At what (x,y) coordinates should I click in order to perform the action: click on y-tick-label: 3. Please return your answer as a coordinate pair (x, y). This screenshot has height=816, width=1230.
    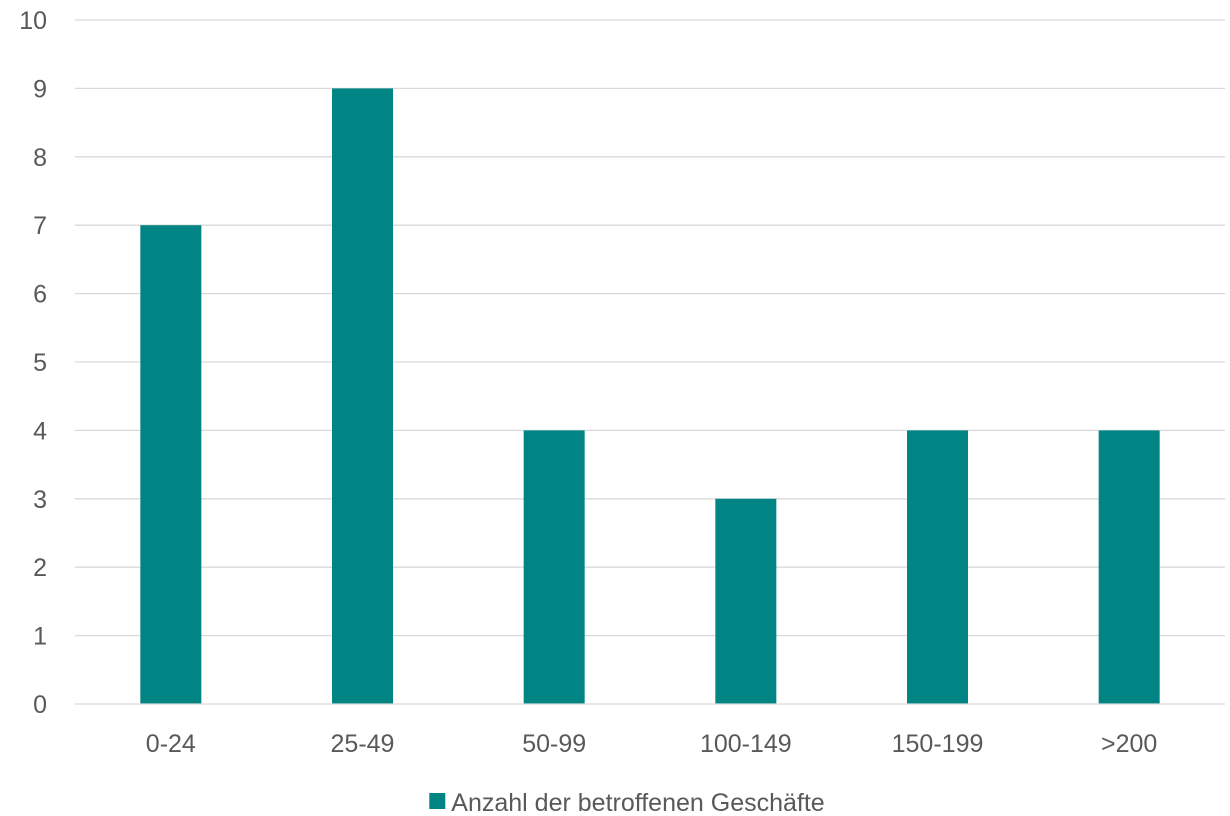
    Looking at the image, I should click on (40, 500).